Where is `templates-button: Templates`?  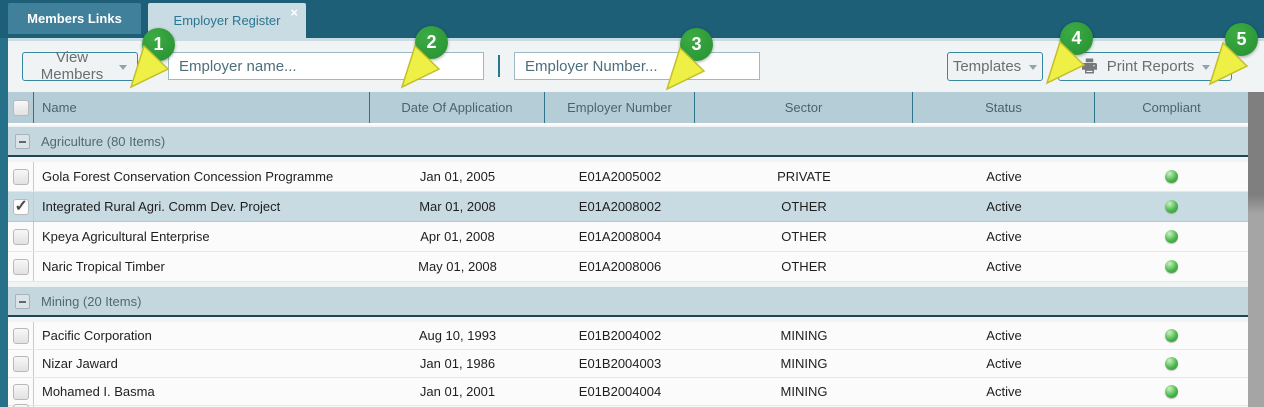
templates-button: Templates is located at coordinates (995, 66).